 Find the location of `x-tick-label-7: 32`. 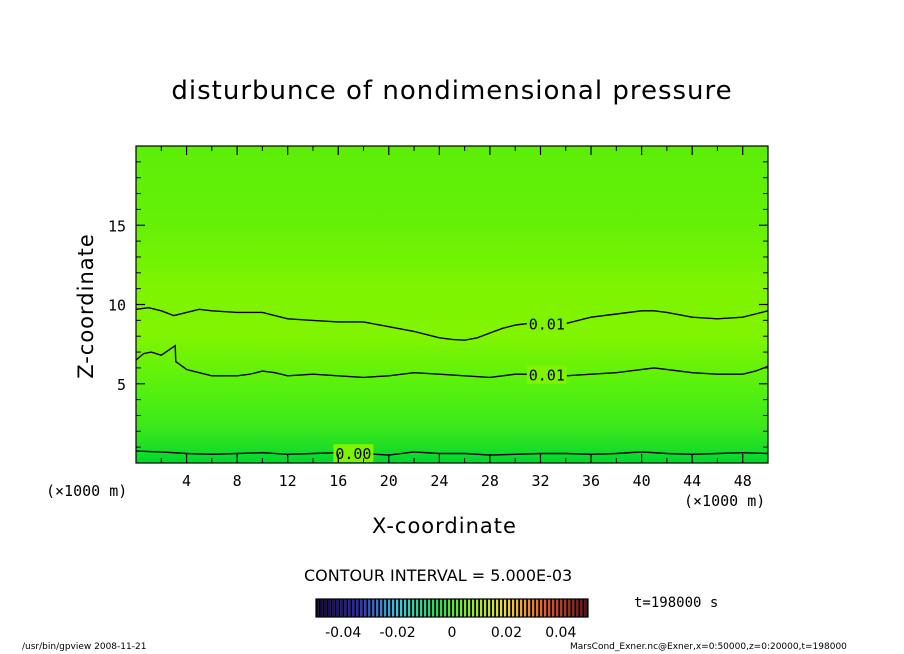

x-tick-label-7: 32 is located at coordinates (540, 481).